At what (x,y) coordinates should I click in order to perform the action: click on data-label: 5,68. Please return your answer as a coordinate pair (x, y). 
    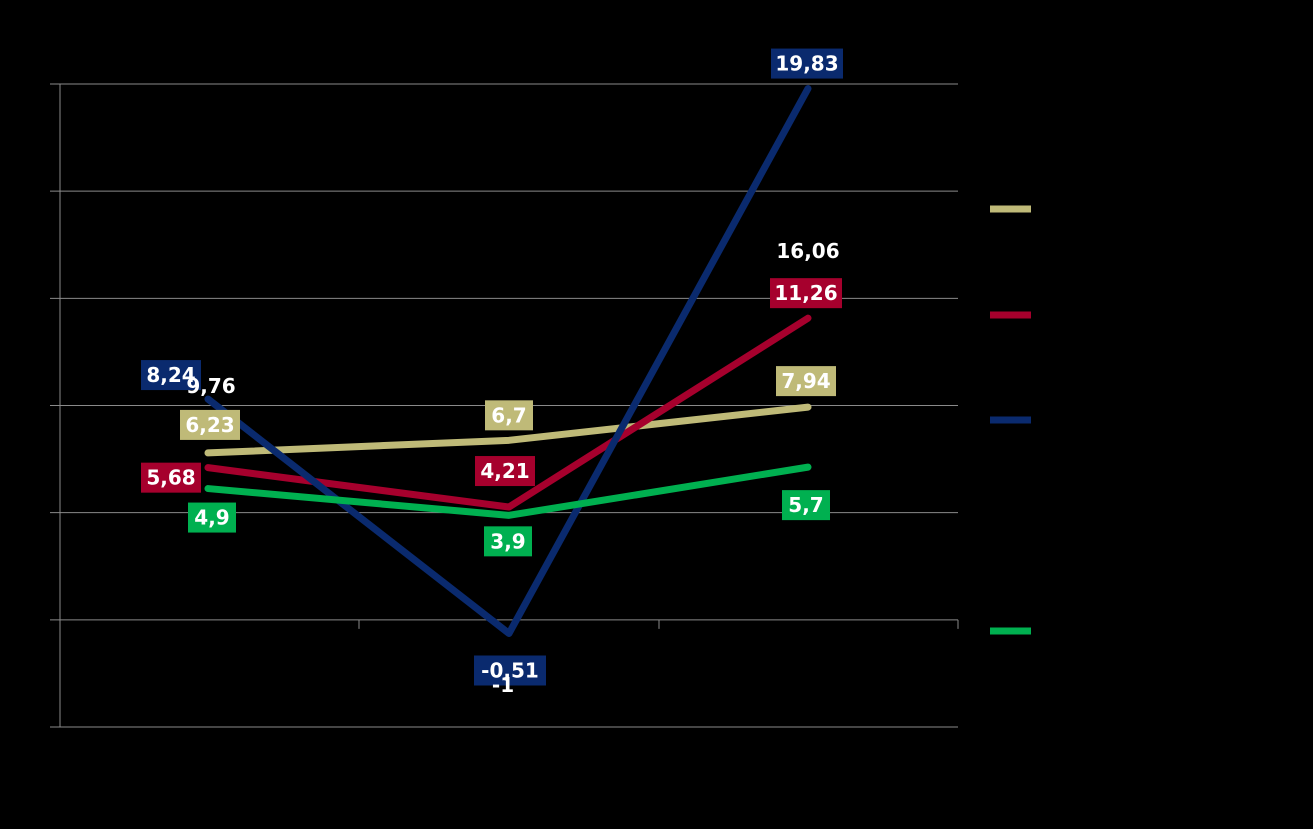
    Looking at the image, I should click on (170, 478).